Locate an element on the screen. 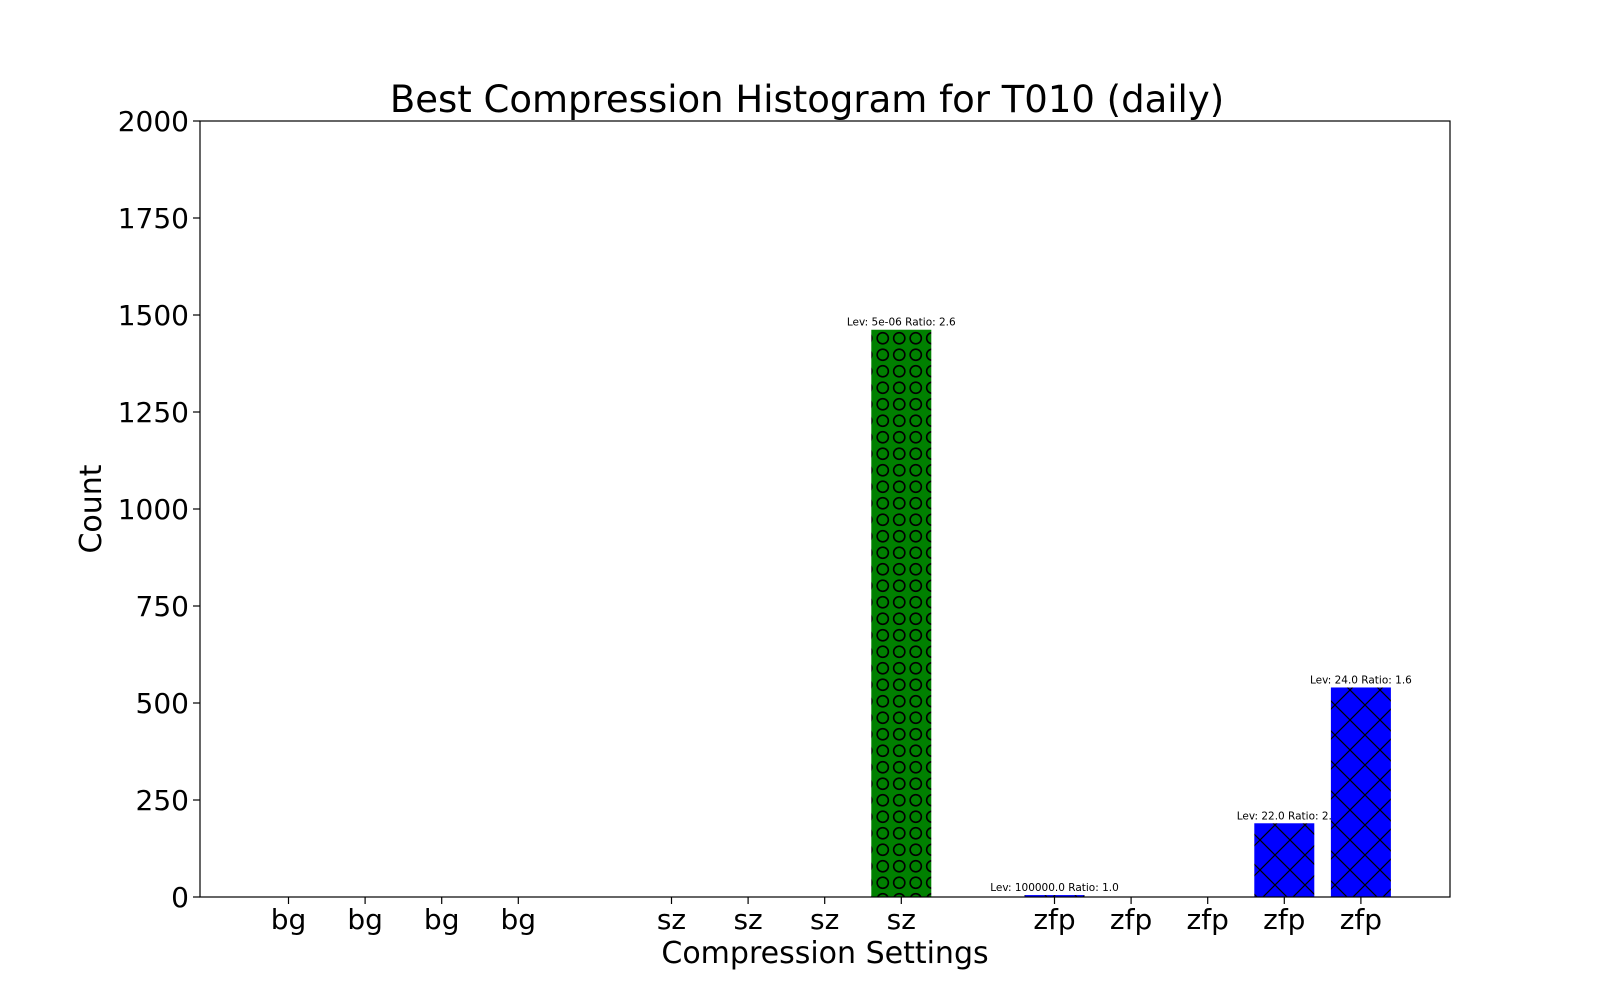  bar-label-12: Lev: 24.0 Ratio: 1.6 is located at coordinates (1361, 680).